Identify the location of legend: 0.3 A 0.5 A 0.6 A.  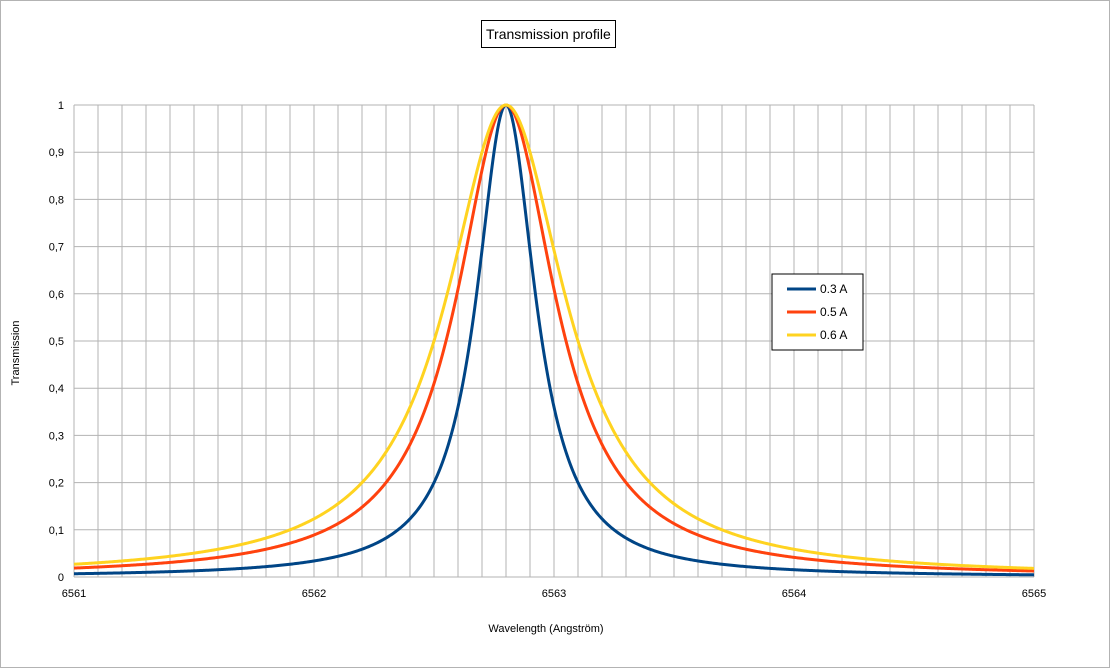
(817, 312).